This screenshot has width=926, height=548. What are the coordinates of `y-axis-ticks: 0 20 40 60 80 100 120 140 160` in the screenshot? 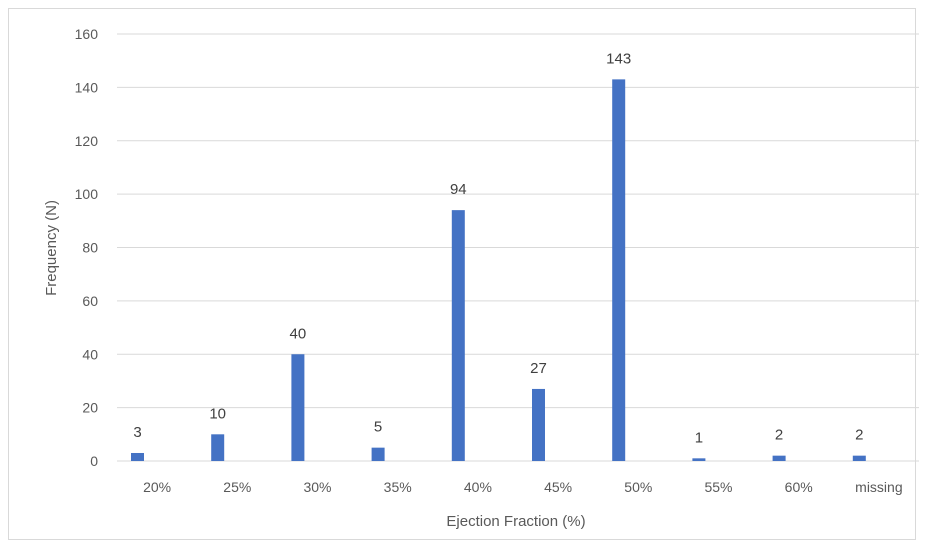 It's located at (87, 247).